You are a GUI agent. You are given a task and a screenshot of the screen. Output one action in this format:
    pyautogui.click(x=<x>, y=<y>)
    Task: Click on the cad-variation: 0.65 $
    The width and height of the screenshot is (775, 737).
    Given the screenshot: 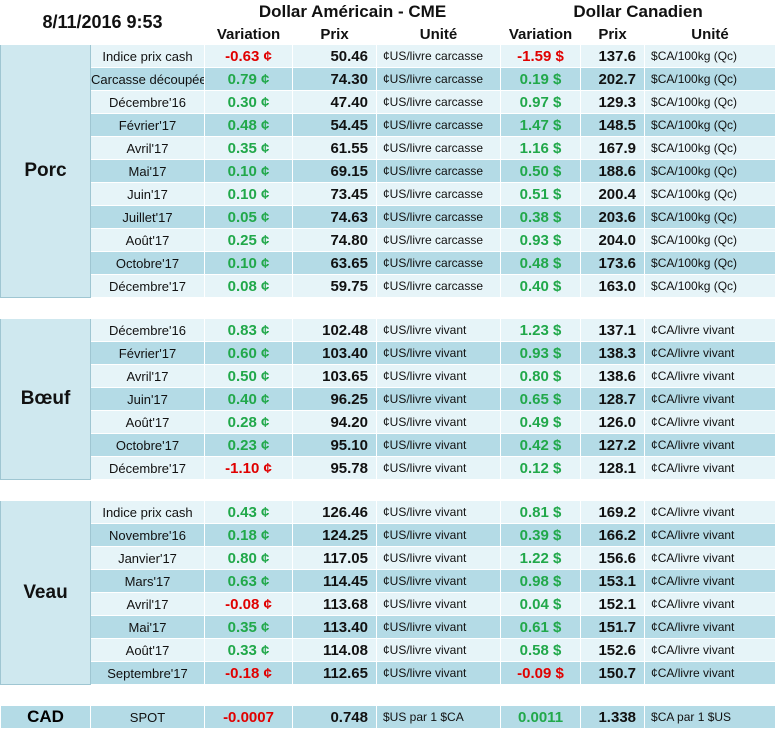 What is the action you would take?
    pyautogui.click(x=541, y=399)
    